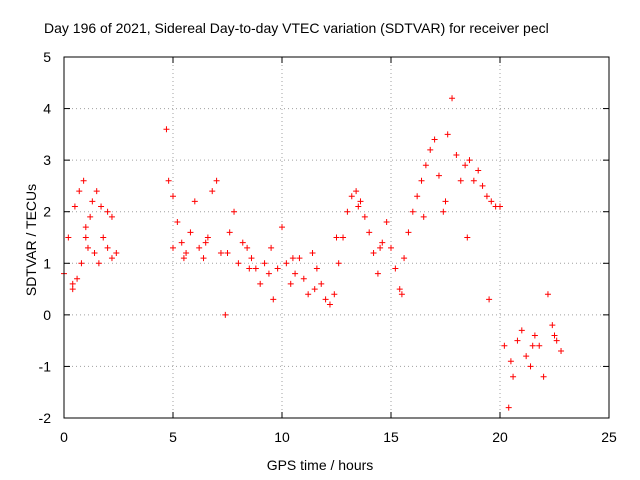 The height and width of the screenshot is (480, 640). I want to click on x-tick-label: 5, so click(173, 437).